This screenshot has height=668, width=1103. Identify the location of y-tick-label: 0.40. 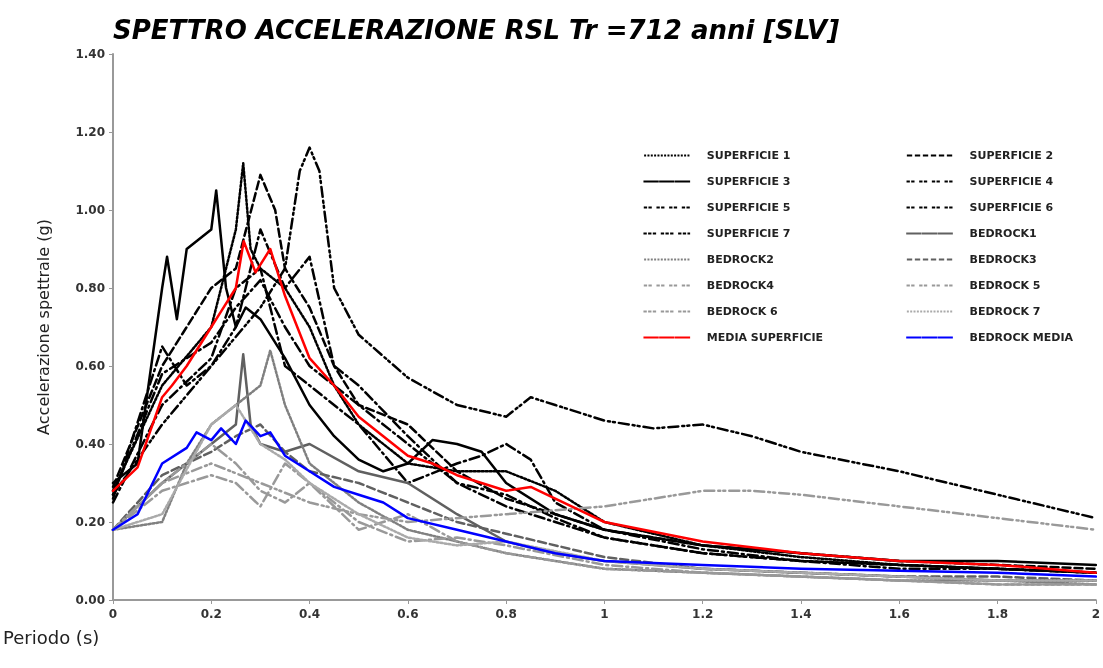
(90, 444).